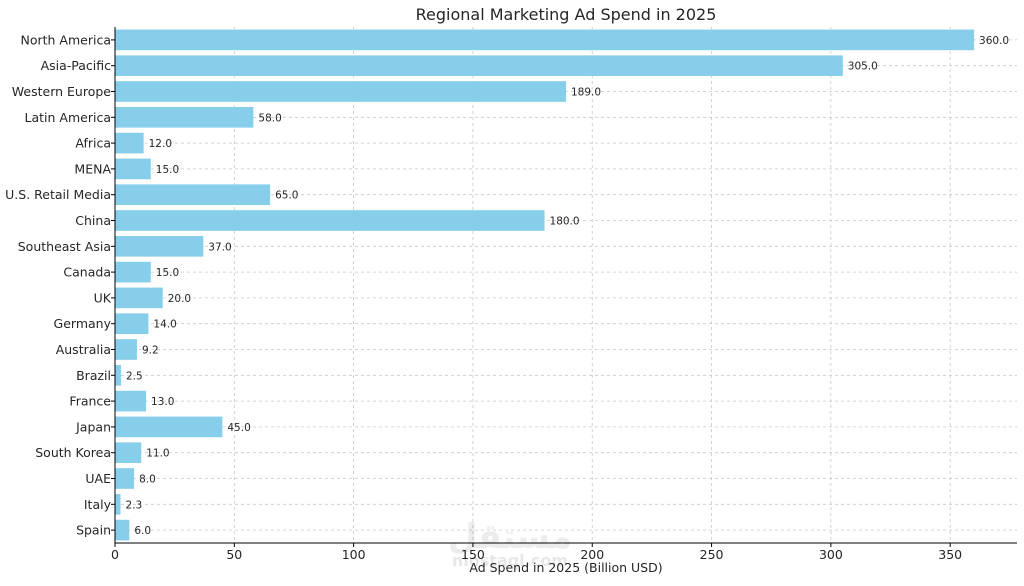 The image size is (1024, 586). I want to click on chart-title: Regional Marketing Ad Spend in 2025, so click(566, 14).